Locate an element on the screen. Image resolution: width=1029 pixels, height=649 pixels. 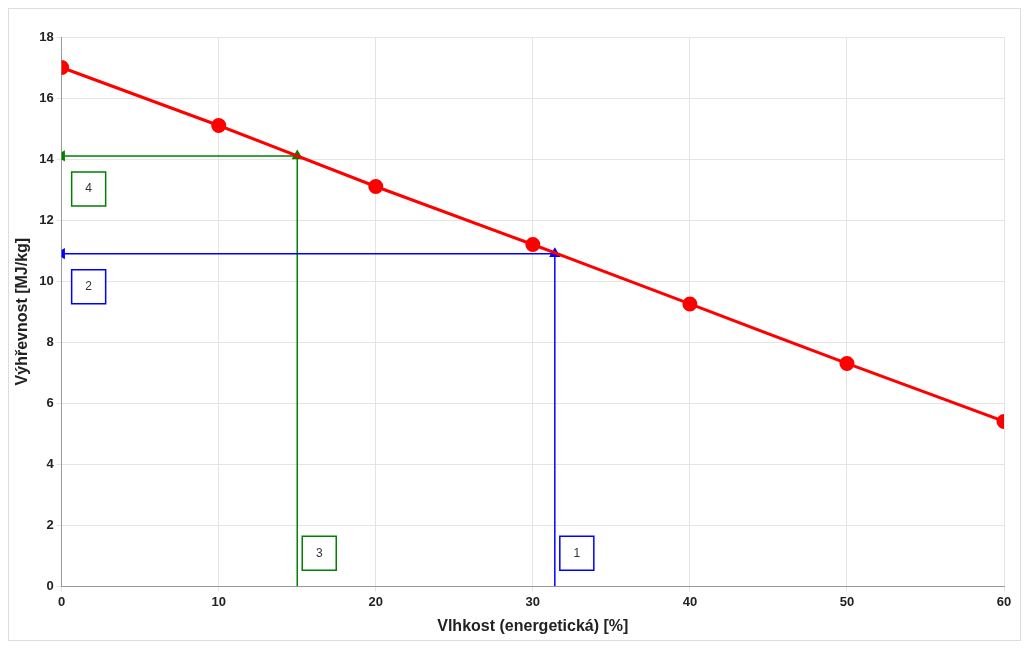
x-tick-label: 50 is located at coordinates (847, 601).